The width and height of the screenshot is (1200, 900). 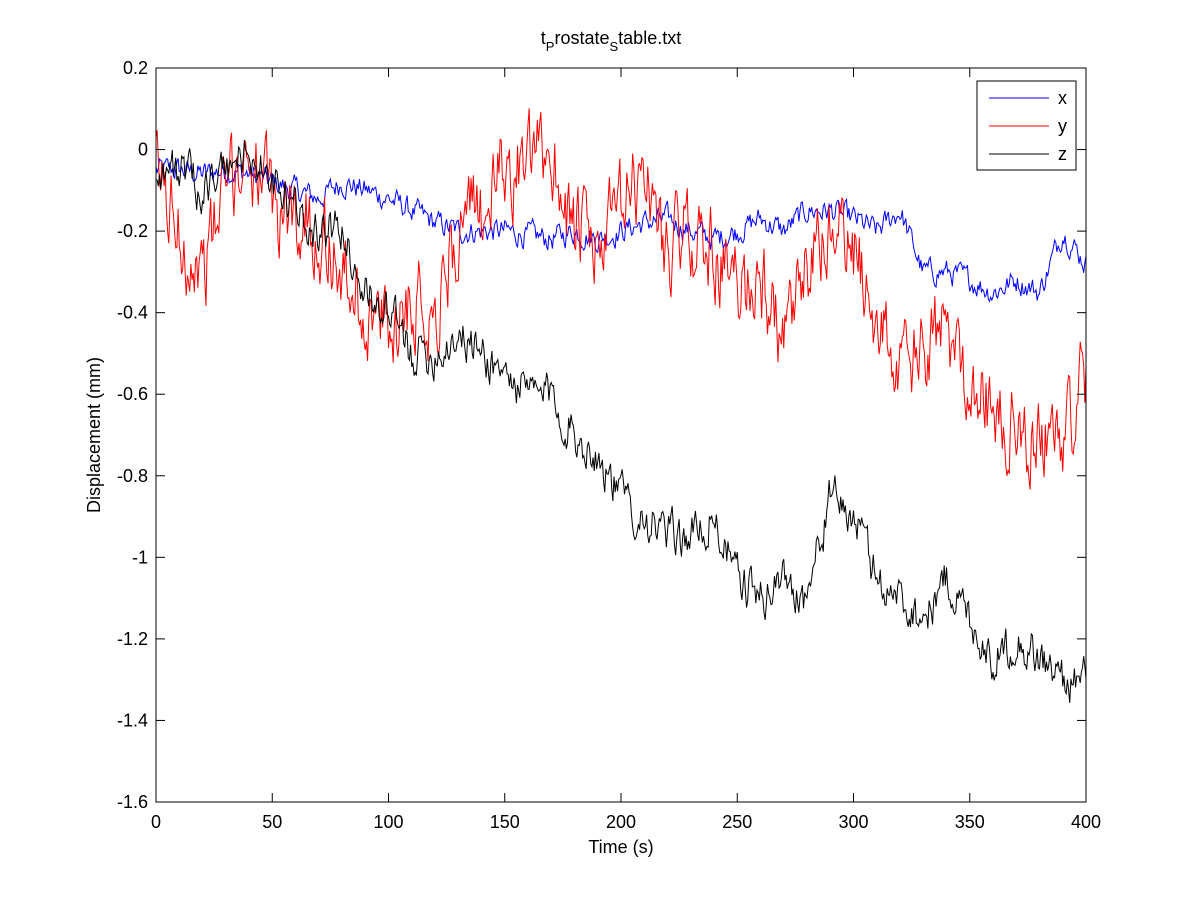 I want to click on x-tick-label: 50, so click(x=272, y=822).